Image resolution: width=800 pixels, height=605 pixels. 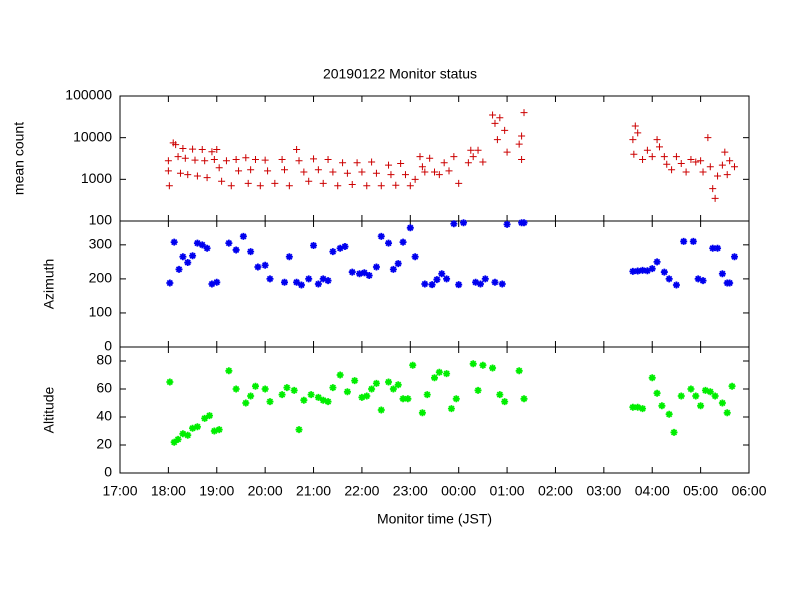 I want to click on y-tick-label: 20, so click(x=104, y=444).